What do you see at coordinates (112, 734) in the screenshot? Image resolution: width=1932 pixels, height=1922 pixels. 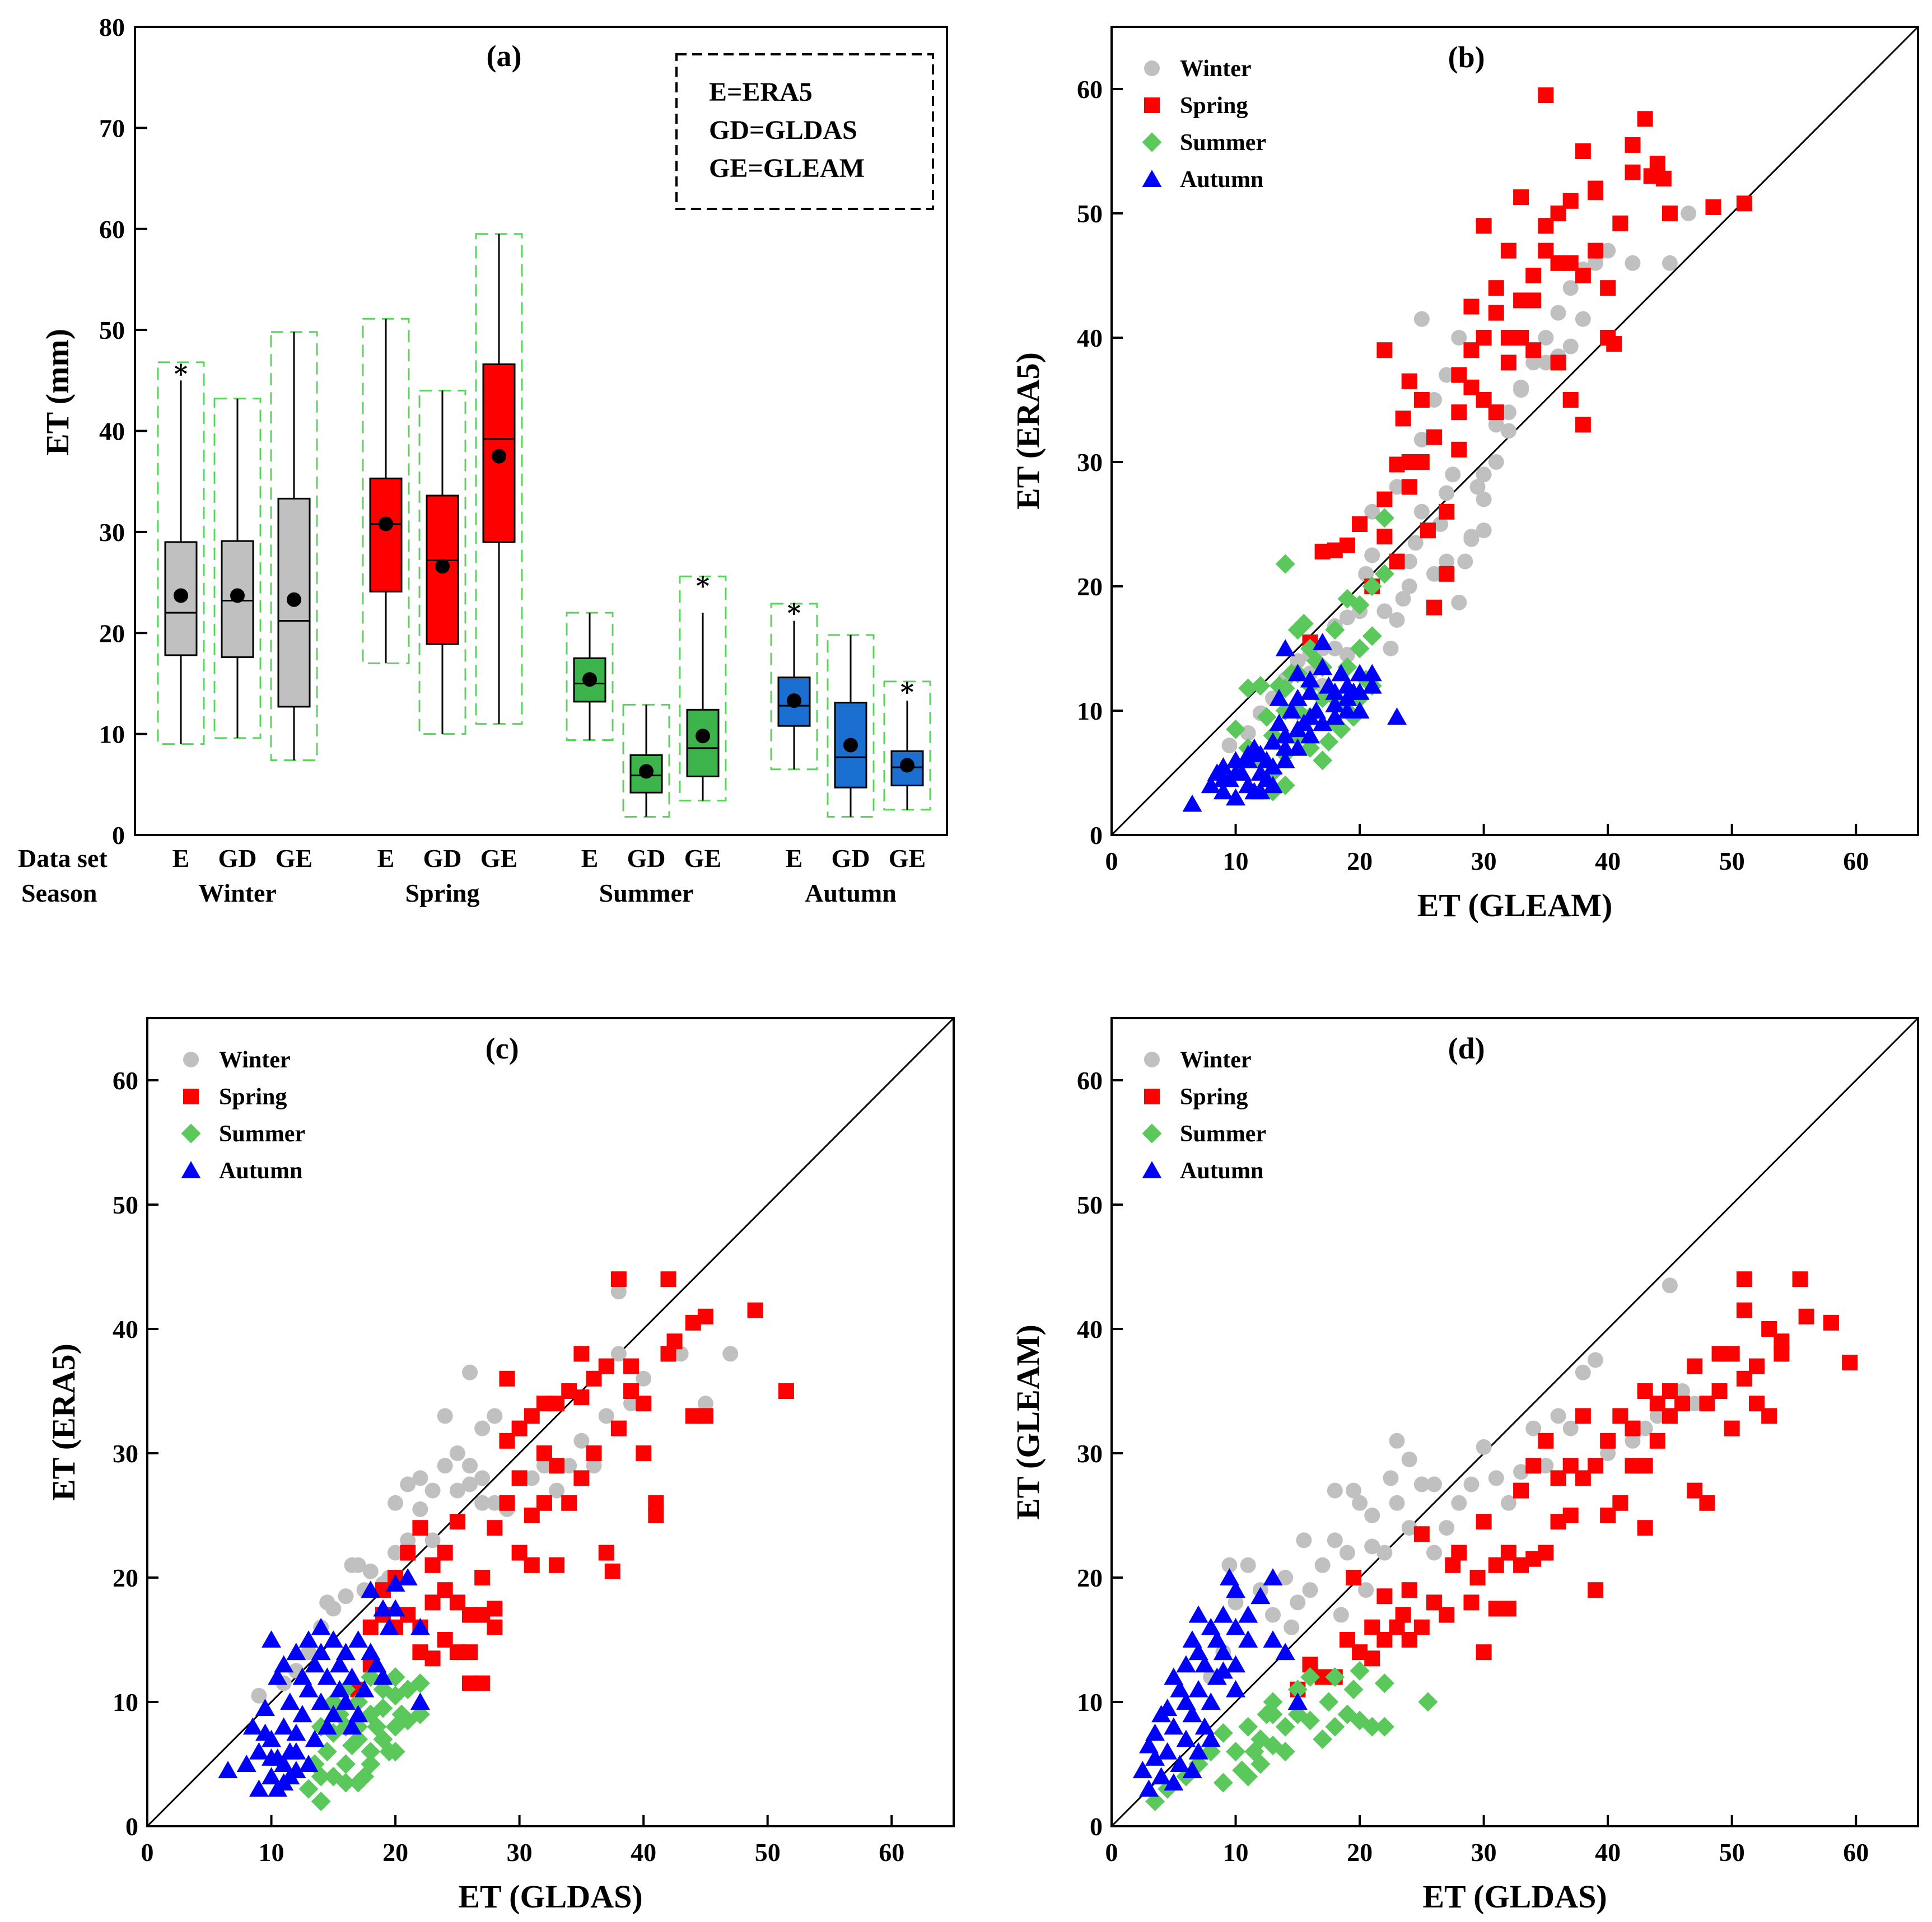 I see `y-tick-label: 10` at bounding box center [112, 734].